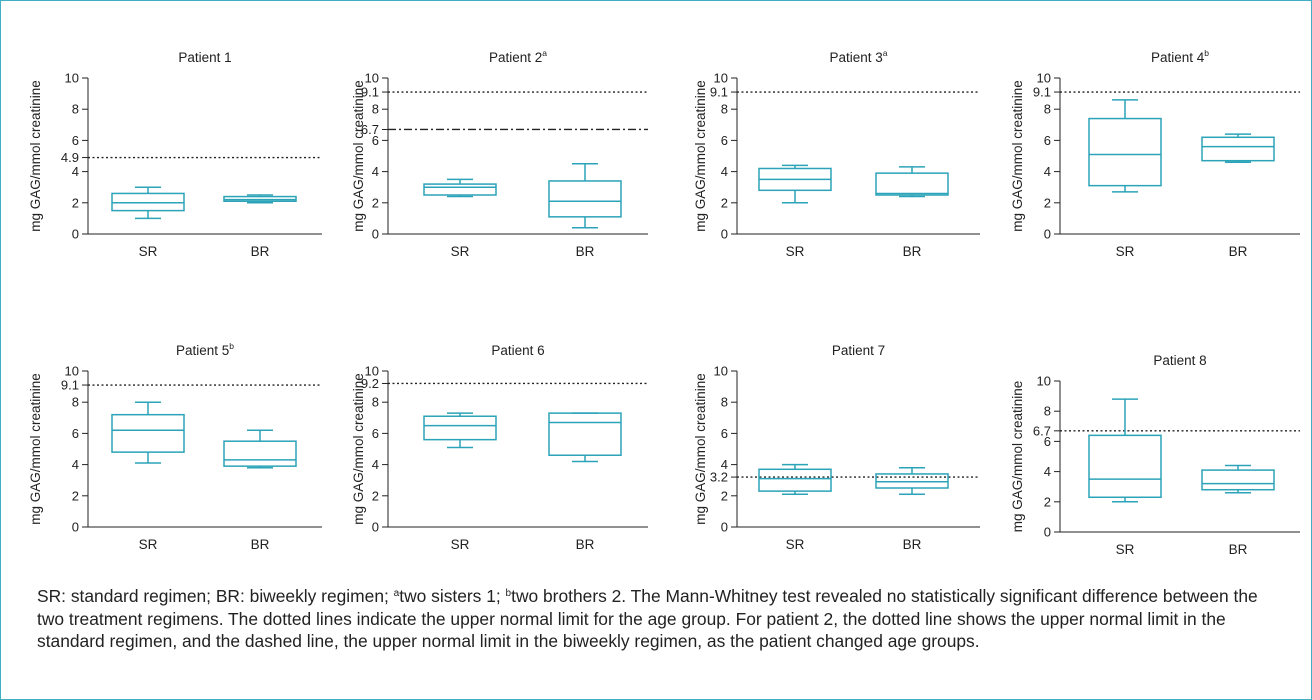 This screenshot has width=1312, height=700. Describe the element at coordinates (1042, 430) in the screenshot. I see `y-tick-label: 6.7` at that location.